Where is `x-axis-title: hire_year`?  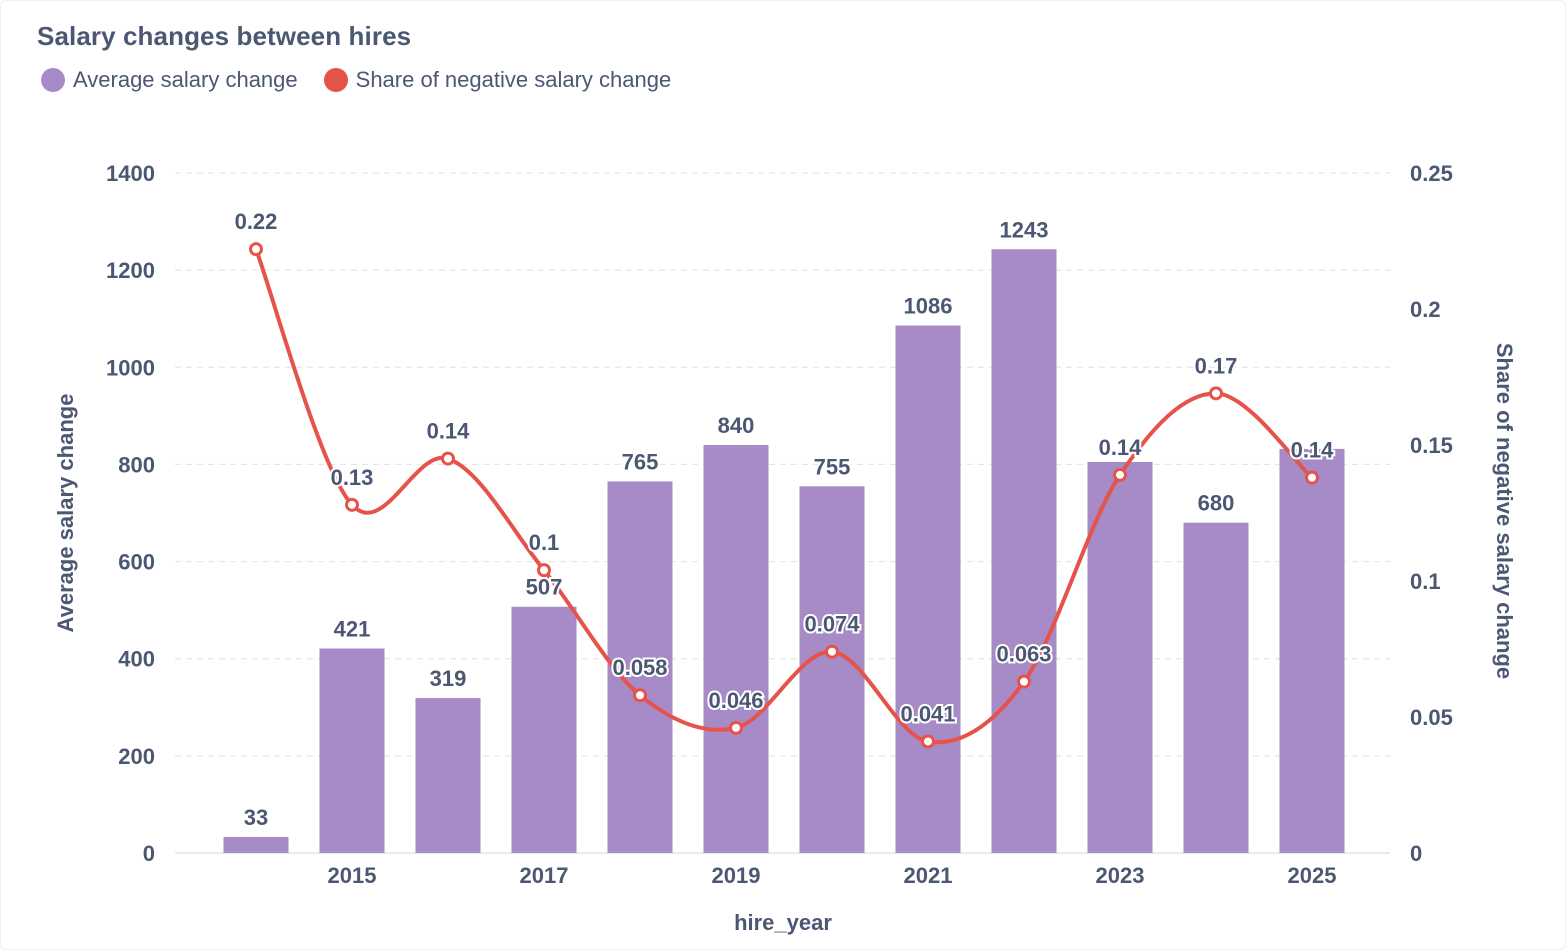 x-axis-title: hire_year is located at coordinates (783, 922).